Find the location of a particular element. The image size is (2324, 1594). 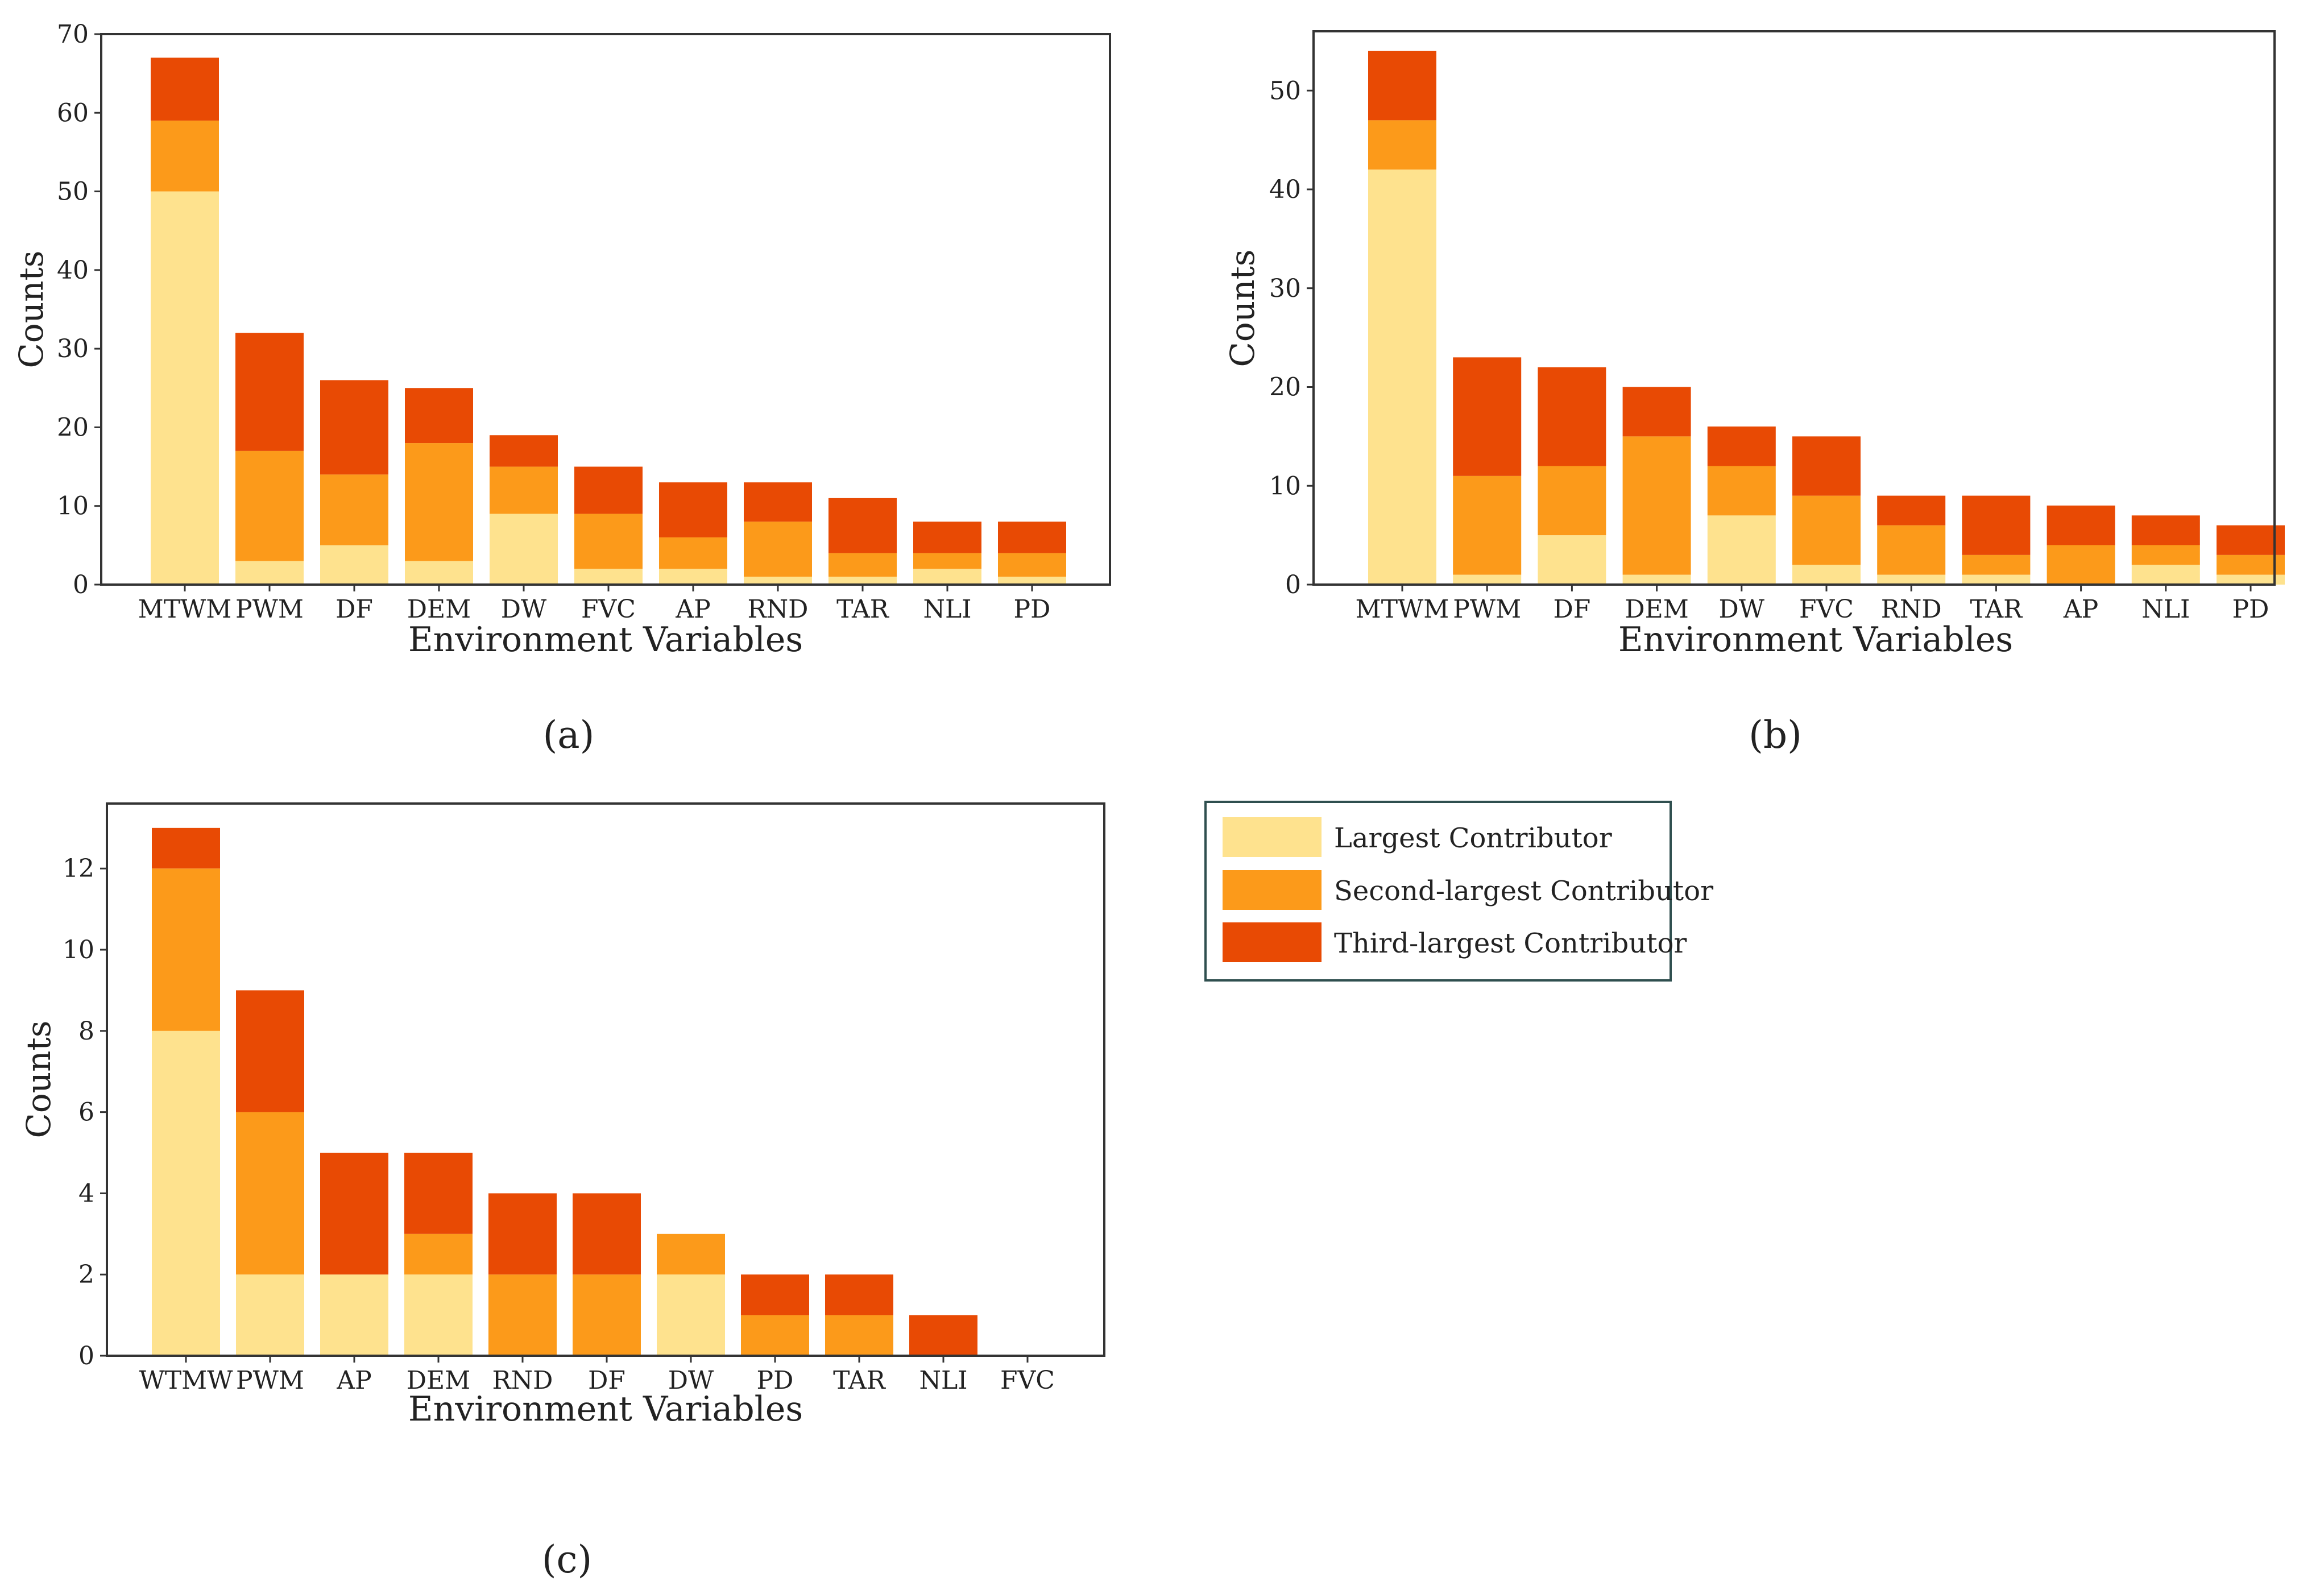

bar-b-dw-second is located at coordinates (1741, 491).